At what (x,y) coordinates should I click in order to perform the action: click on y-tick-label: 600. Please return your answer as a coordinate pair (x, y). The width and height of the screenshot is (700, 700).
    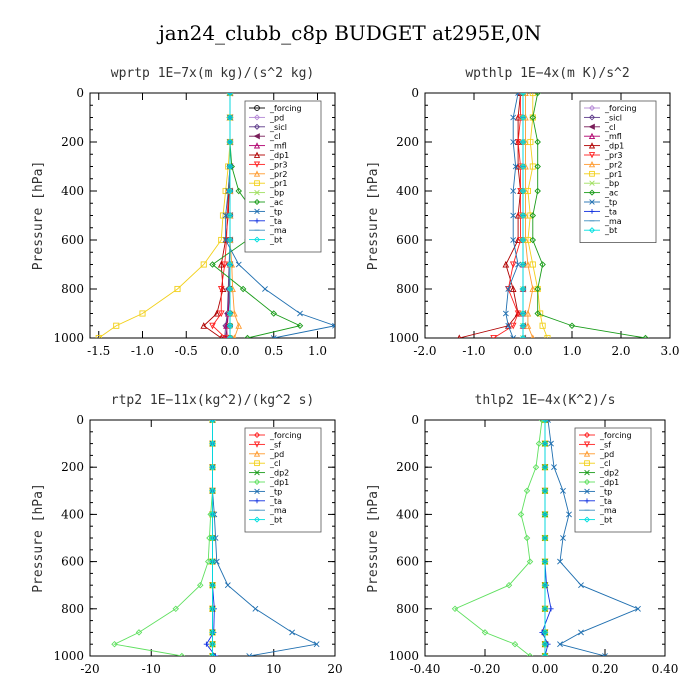
    Looking at the image, I should click on (407, 562).